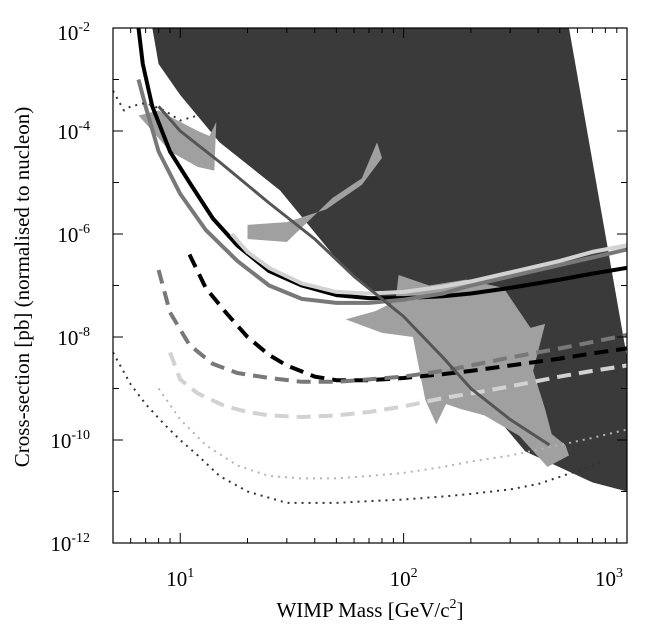  Describe the element at coordinates (156, 106) in the screenshot. I see `series-7-line` at that location.